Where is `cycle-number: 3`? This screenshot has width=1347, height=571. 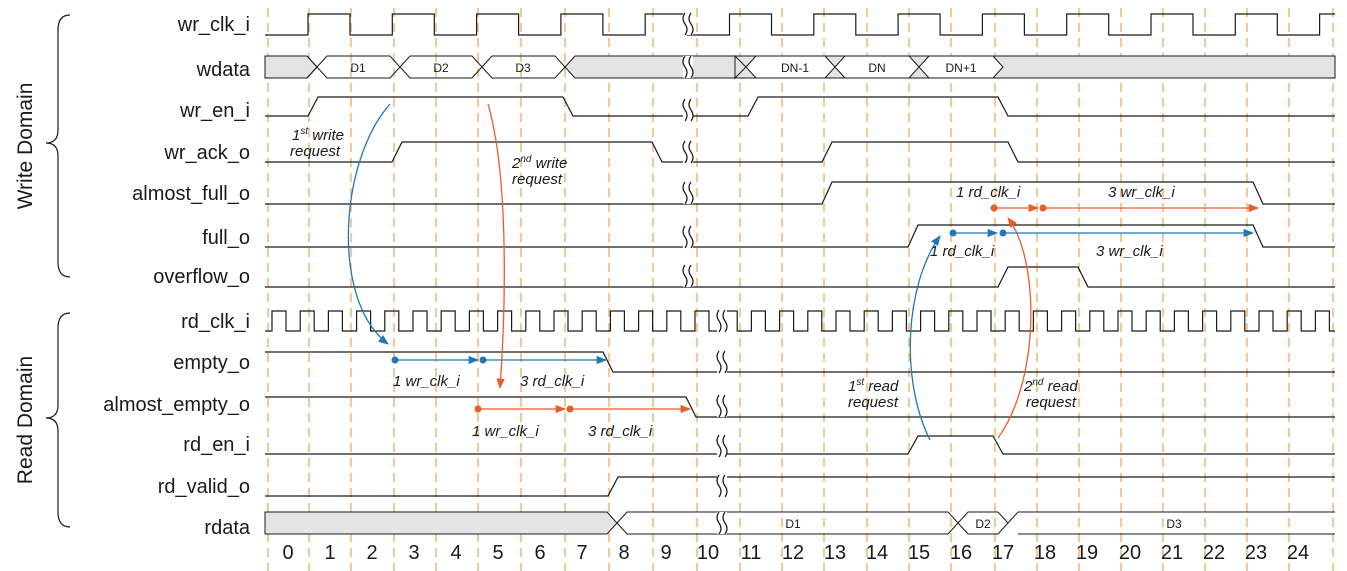
cycle-number: 3 is located at coordinates (413, 553).